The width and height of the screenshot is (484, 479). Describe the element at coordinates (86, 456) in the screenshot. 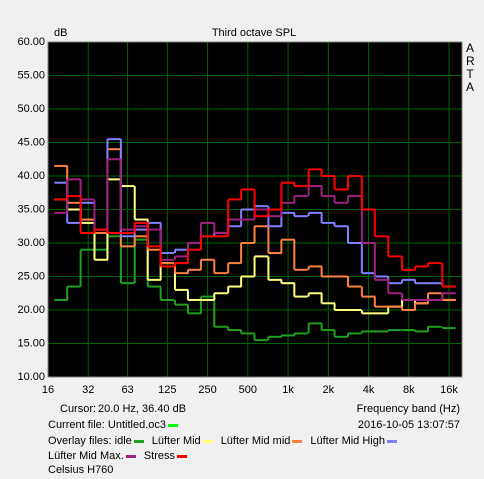

I see `legend-label: Lüfter Mid Max.` at that location.